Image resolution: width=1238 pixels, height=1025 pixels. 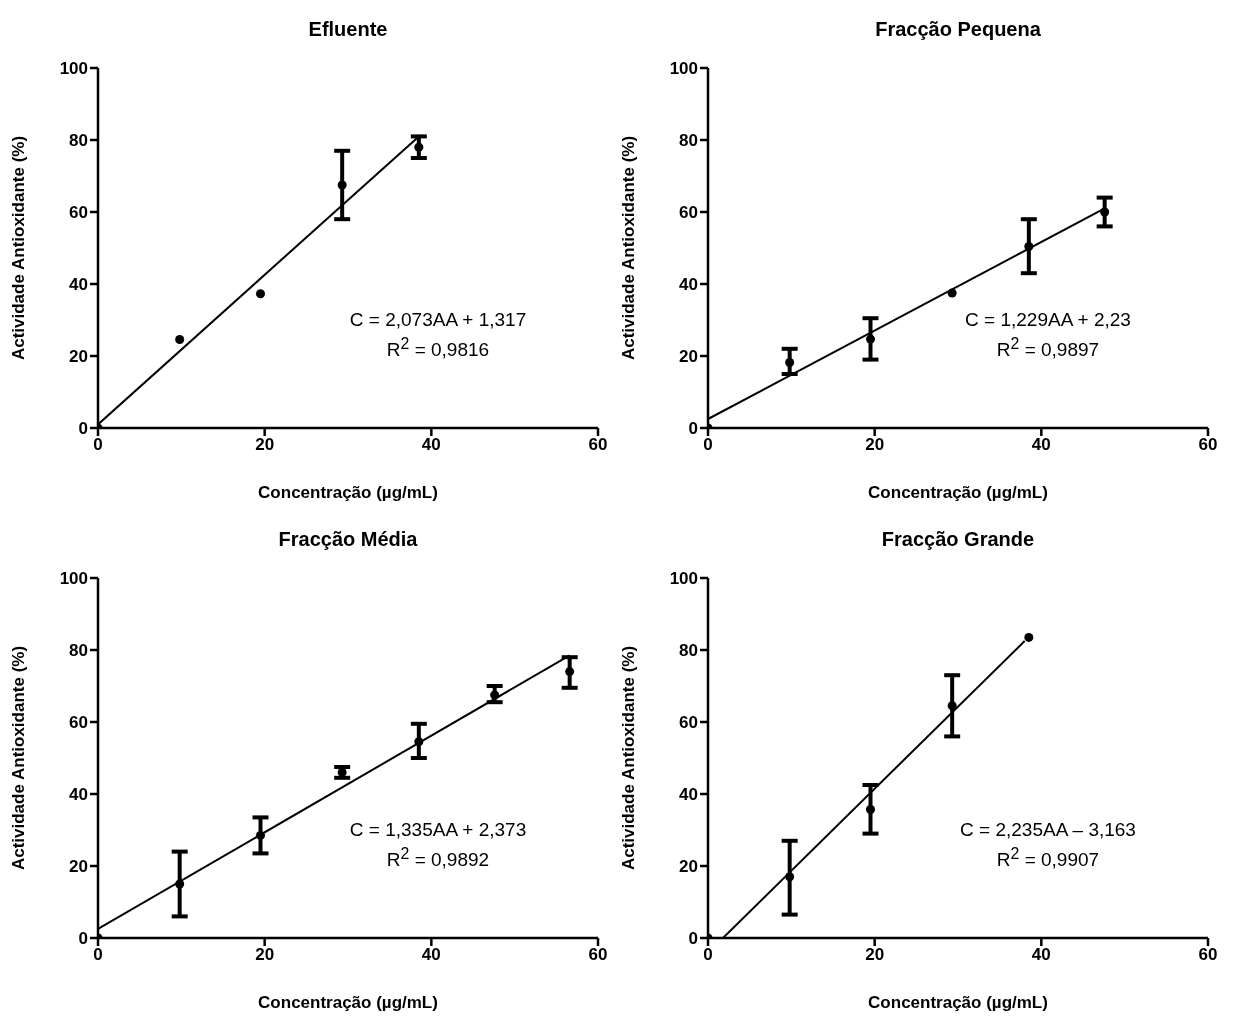 What do you see at coordinates (1048, 858) in the screenshot?
I see `annotation: R$^{2}$ = 0,9907` at bounding box center [1048, 858].